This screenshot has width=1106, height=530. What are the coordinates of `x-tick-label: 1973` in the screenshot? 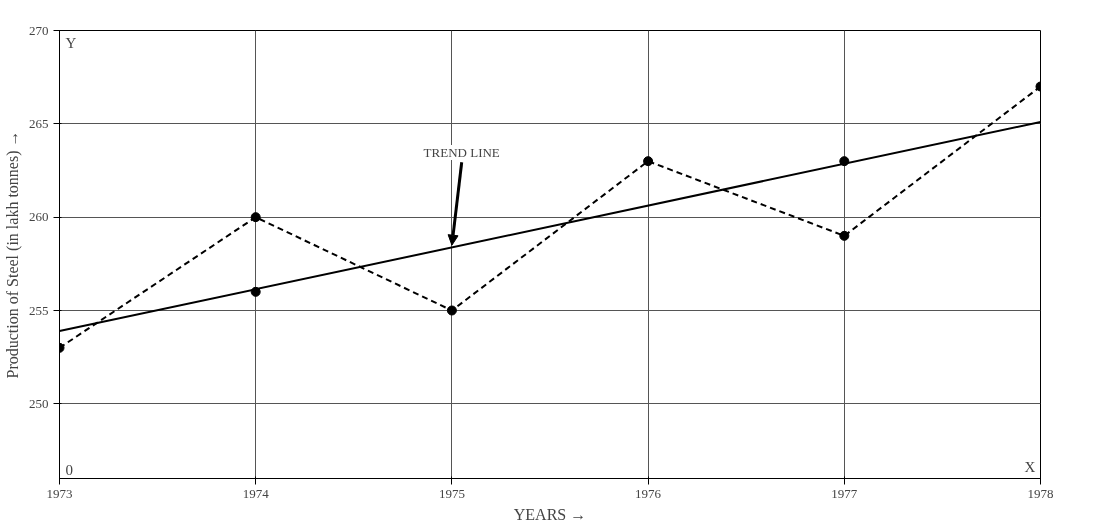 It's located at (59, 493).